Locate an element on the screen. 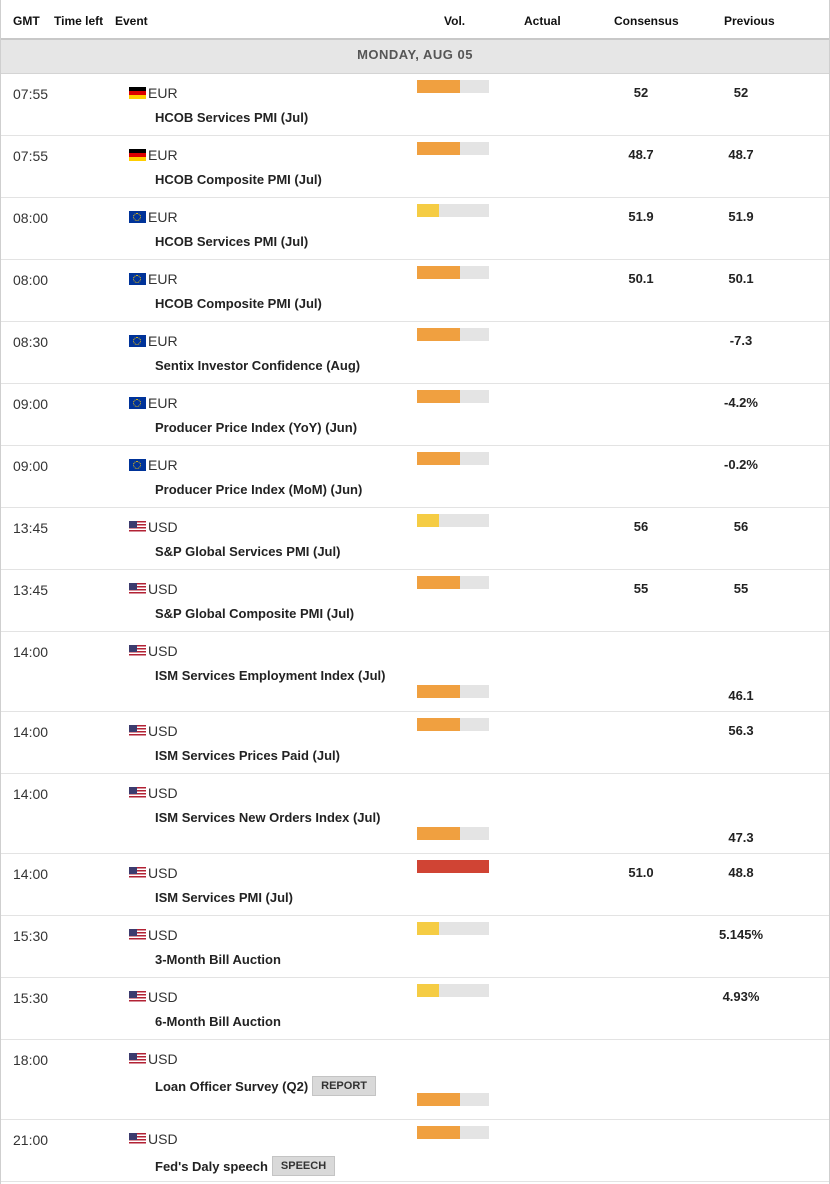 The image size is (830, 1184). event-title: Loan Officer Survey (Q2) is located at coordinates (232, 1086).